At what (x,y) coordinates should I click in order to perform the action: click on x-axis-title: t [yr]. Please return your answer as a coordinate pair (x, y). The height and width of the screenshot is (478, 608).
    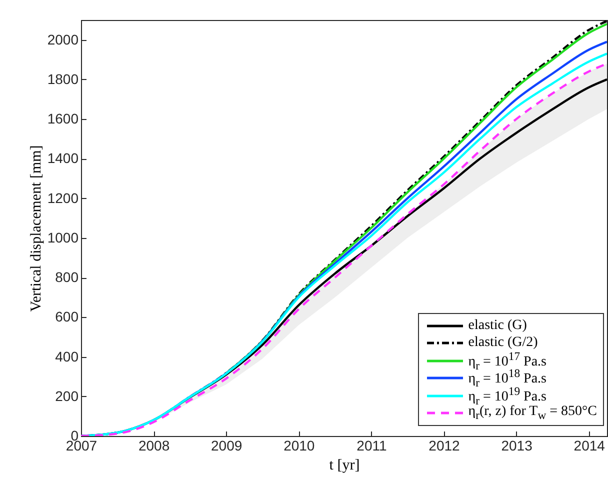
    Looking at the image, I should click on (344, 466).